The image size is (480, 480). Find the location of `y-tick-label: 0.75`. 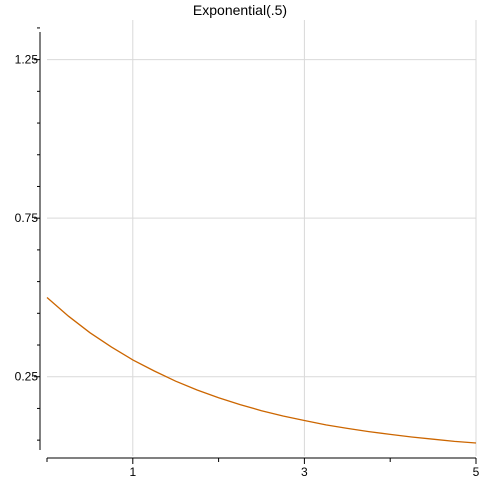

y-tick-label: 0.75 is located at coordinates (27, 218).